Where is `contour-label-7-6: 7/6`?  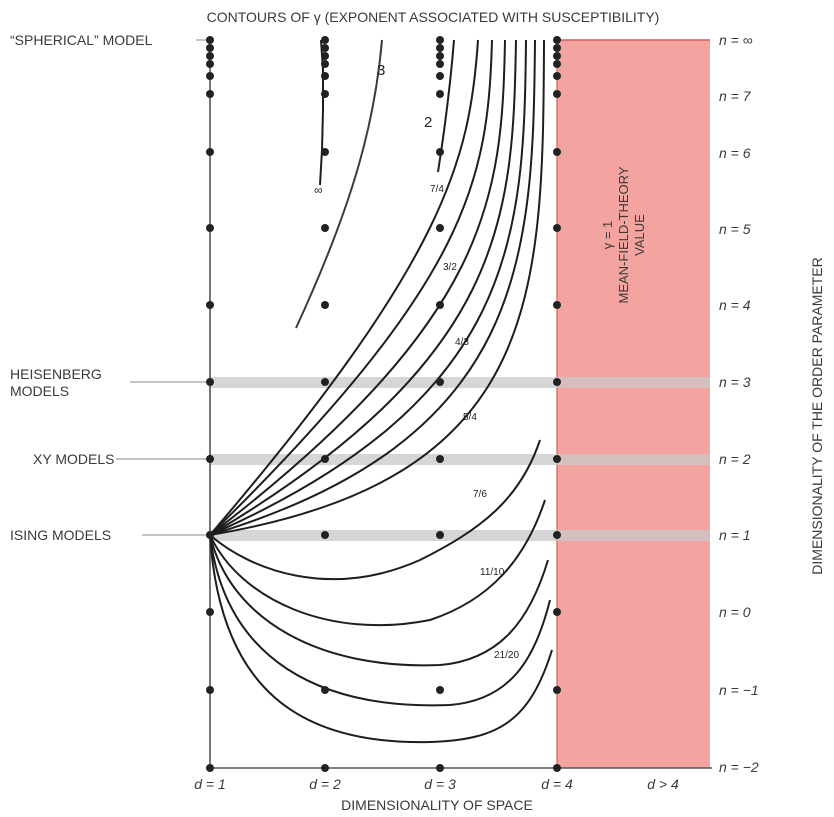
contour-label-7-6: 7/6 is located at coordinates (480, 494).